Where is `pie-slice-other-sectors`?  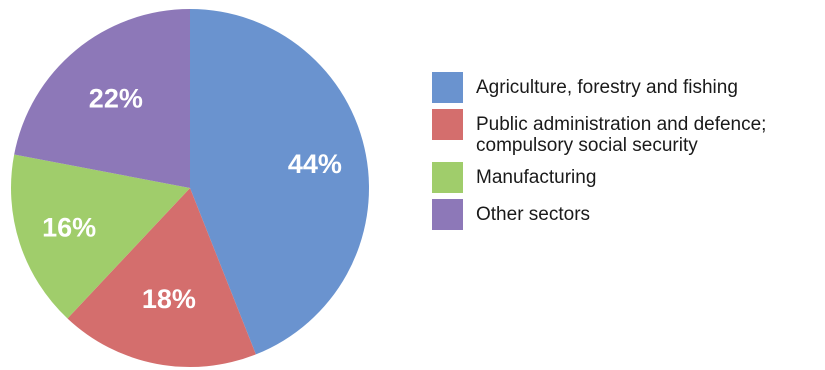 pie-slice-other-sectors is located at coordinates (102, 98).